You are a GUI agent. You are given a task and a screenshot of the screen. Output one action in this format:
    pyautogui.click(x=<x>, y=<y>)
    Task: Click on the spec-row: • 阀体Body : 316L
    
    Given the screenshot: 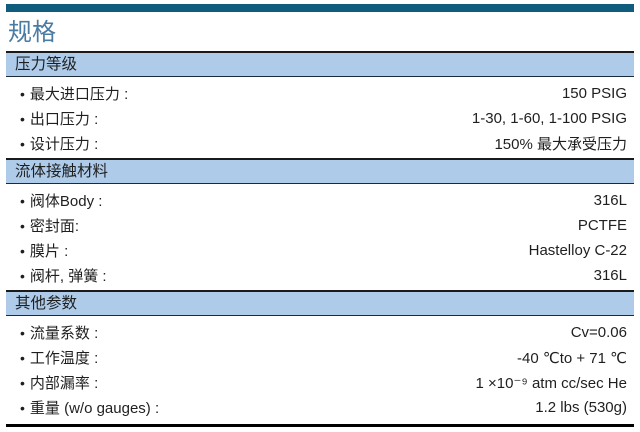 What is the action you would take?
    pyautogui.click(x=320, y=200)
    